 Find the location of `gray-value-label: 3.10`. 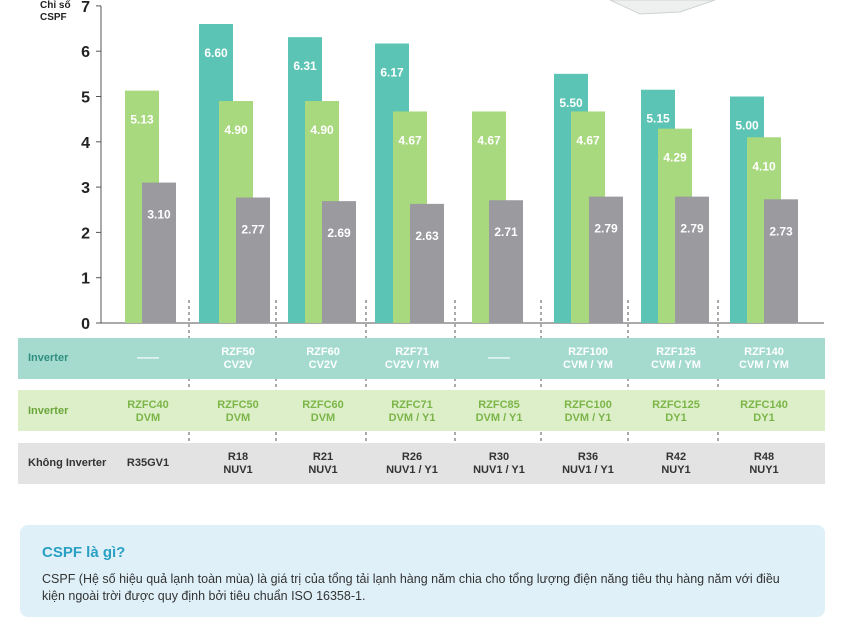

gray-value-label: 3.10 is located at coordinates (159, 215).